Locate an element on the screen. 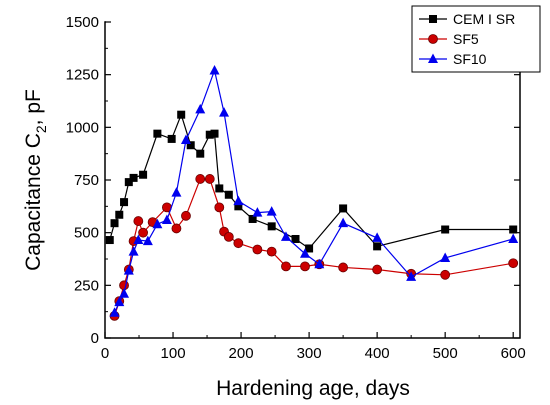  x-tick-label: 200 is located at coordinates (241, 353).